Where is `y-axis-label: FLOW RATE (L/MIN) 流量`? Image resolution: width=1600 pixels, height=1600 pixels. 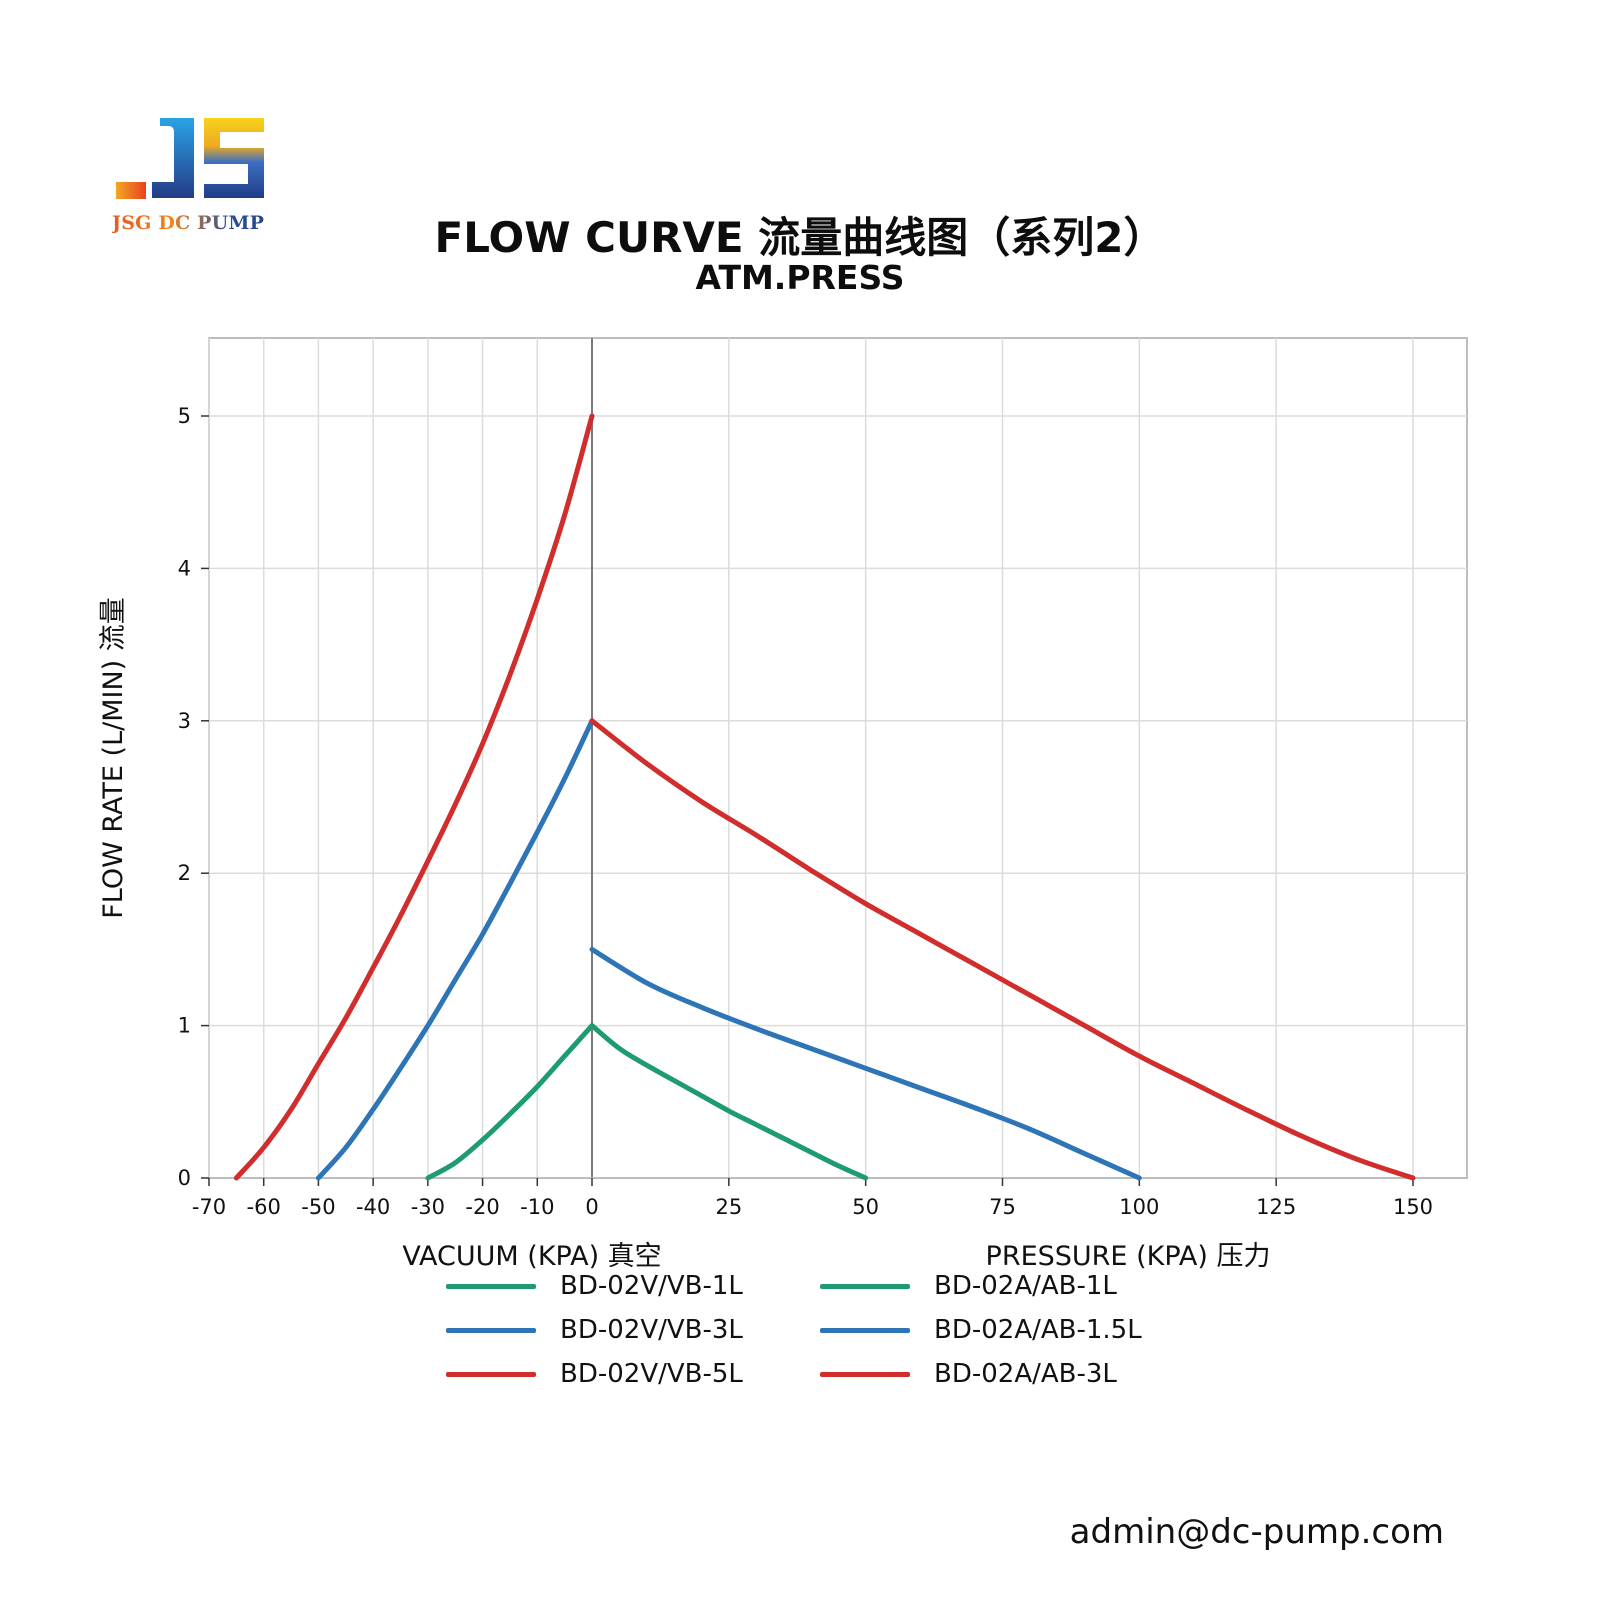 y-axis-label: FLOW RATE (L/MIN) 流量 is located at coordinates (113, 758).